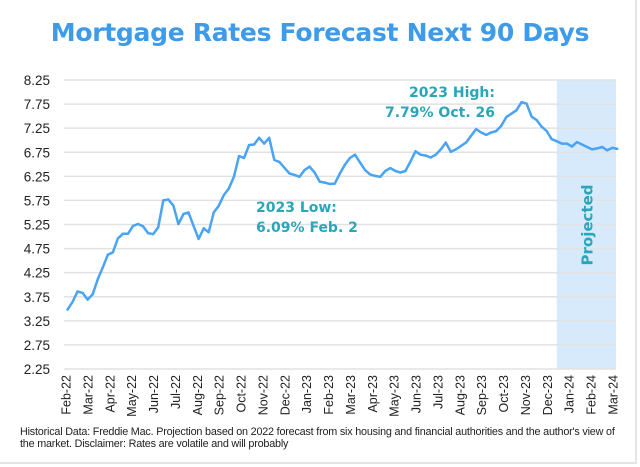 The image size is (640, 467). What do you see at coordinates (526, 395) in the screenshot?
I see `x-tick-label: Nov-23` at bounding box center [526, 395].